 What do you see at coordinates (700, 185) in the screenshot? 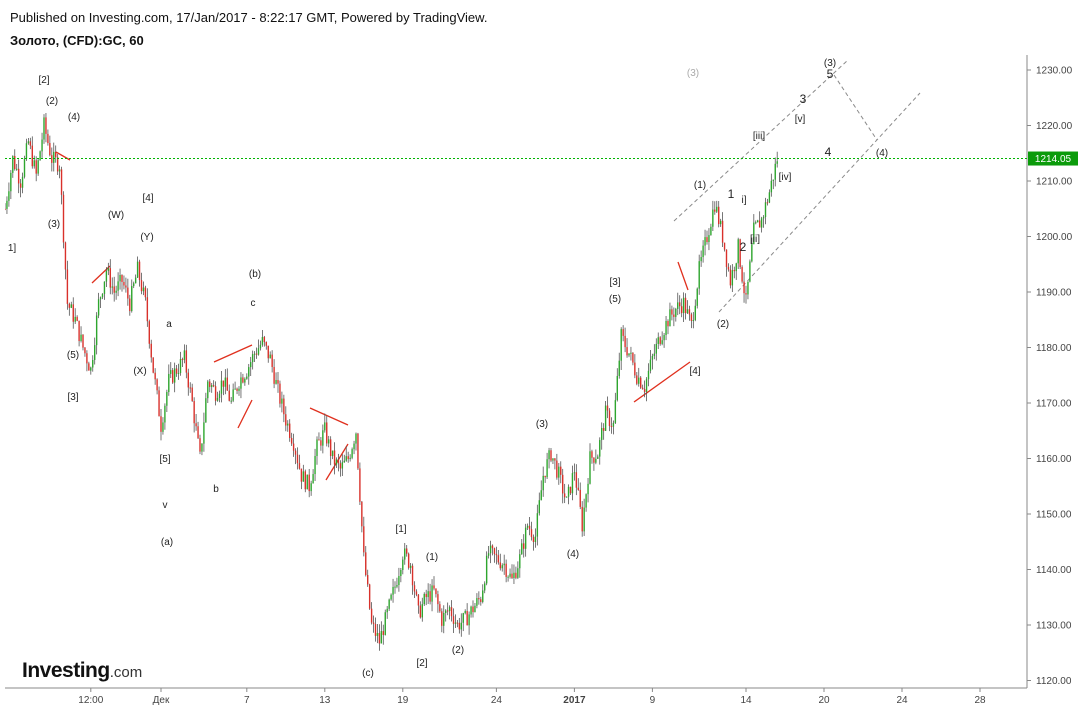
I see `wave-label: (1)` at bounding box center [700, 185].